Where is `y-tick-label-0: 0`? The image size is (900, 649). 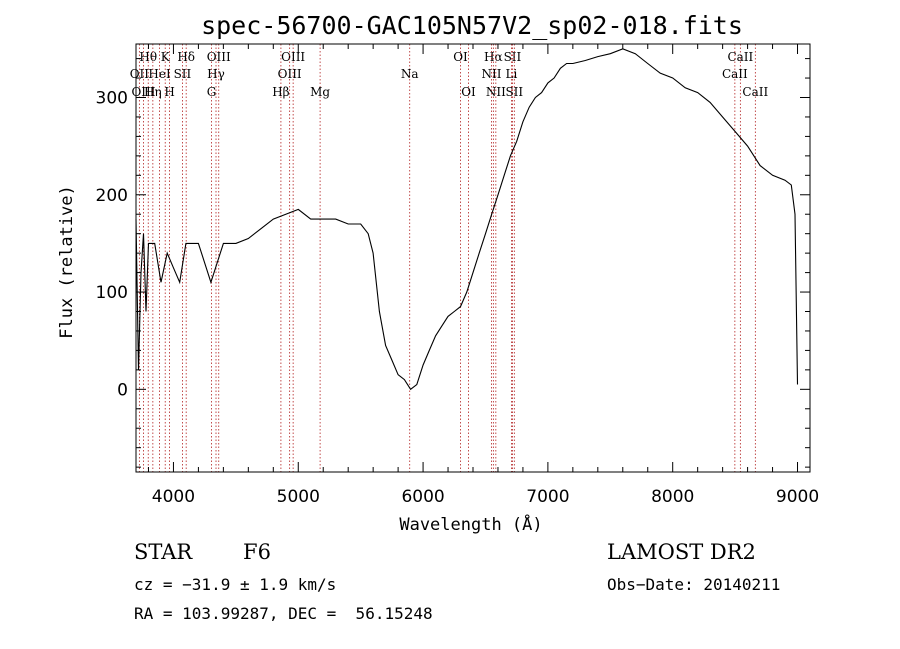
y-tick-label-0: 0 is located at coordinates (122, 390).